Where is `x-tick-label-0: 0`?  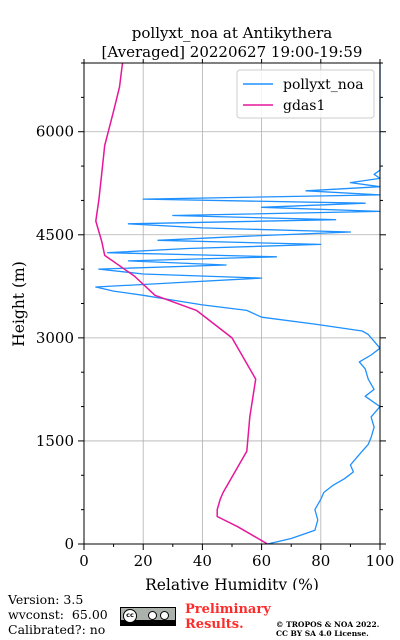 x-tick-label-0: 0 is located at coordinates (84, 561).